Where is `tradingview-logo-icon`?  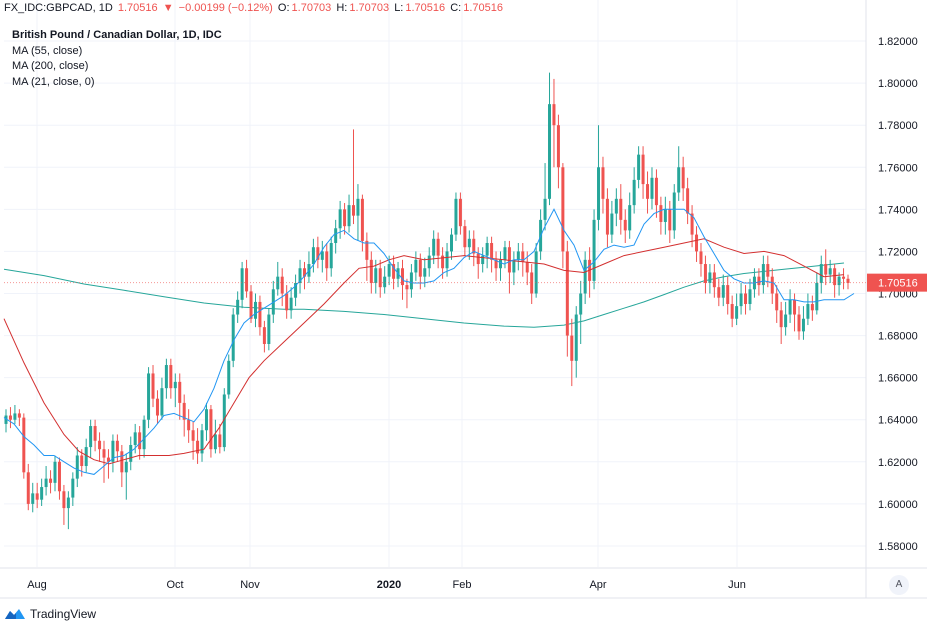 tradingview-logo-icon is located at coordinates (15, 614).